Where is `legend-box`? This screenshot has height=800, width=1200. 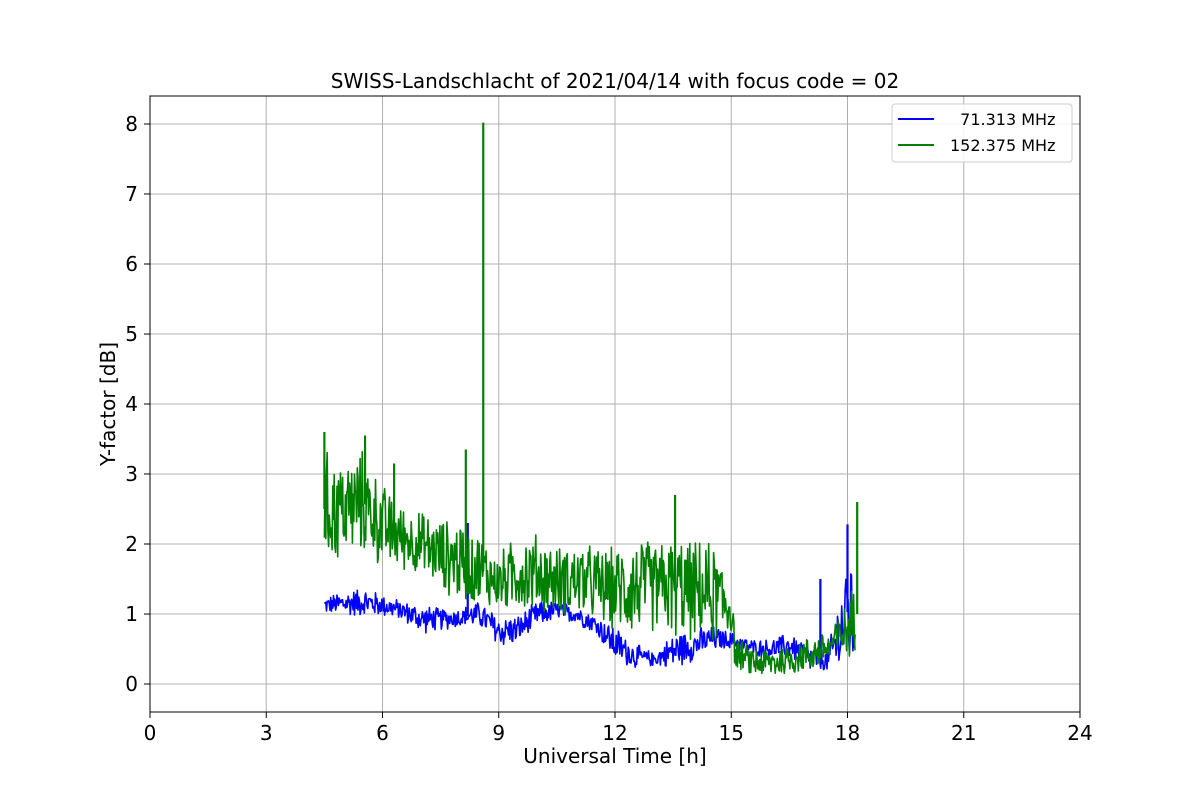 legend-box is located at coordinates (982, 133).